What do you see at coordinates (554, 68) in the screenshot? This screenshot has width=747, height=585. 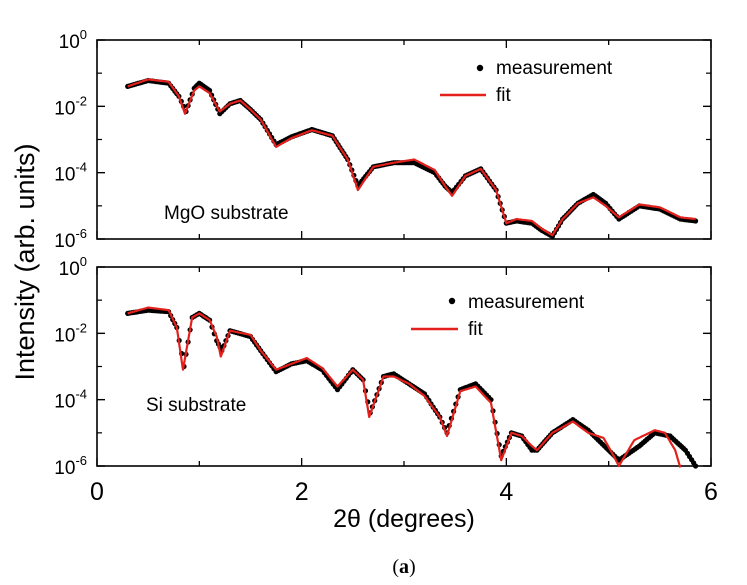 I see `legend-label-measurement-mgo: measurement` at bounding box center [554, 68].